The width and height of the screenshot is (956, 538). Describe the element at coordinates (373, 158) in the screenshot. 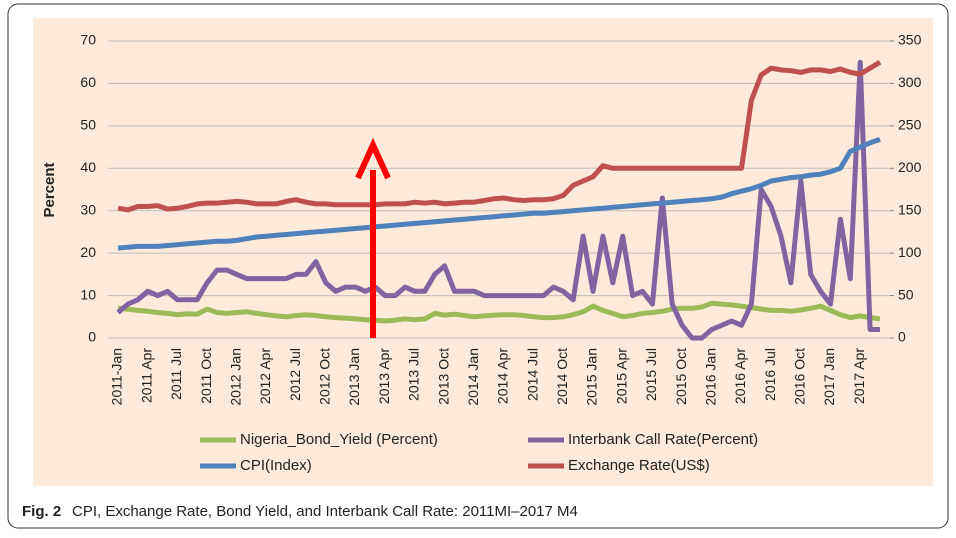

I see `arrow-head` at that location.